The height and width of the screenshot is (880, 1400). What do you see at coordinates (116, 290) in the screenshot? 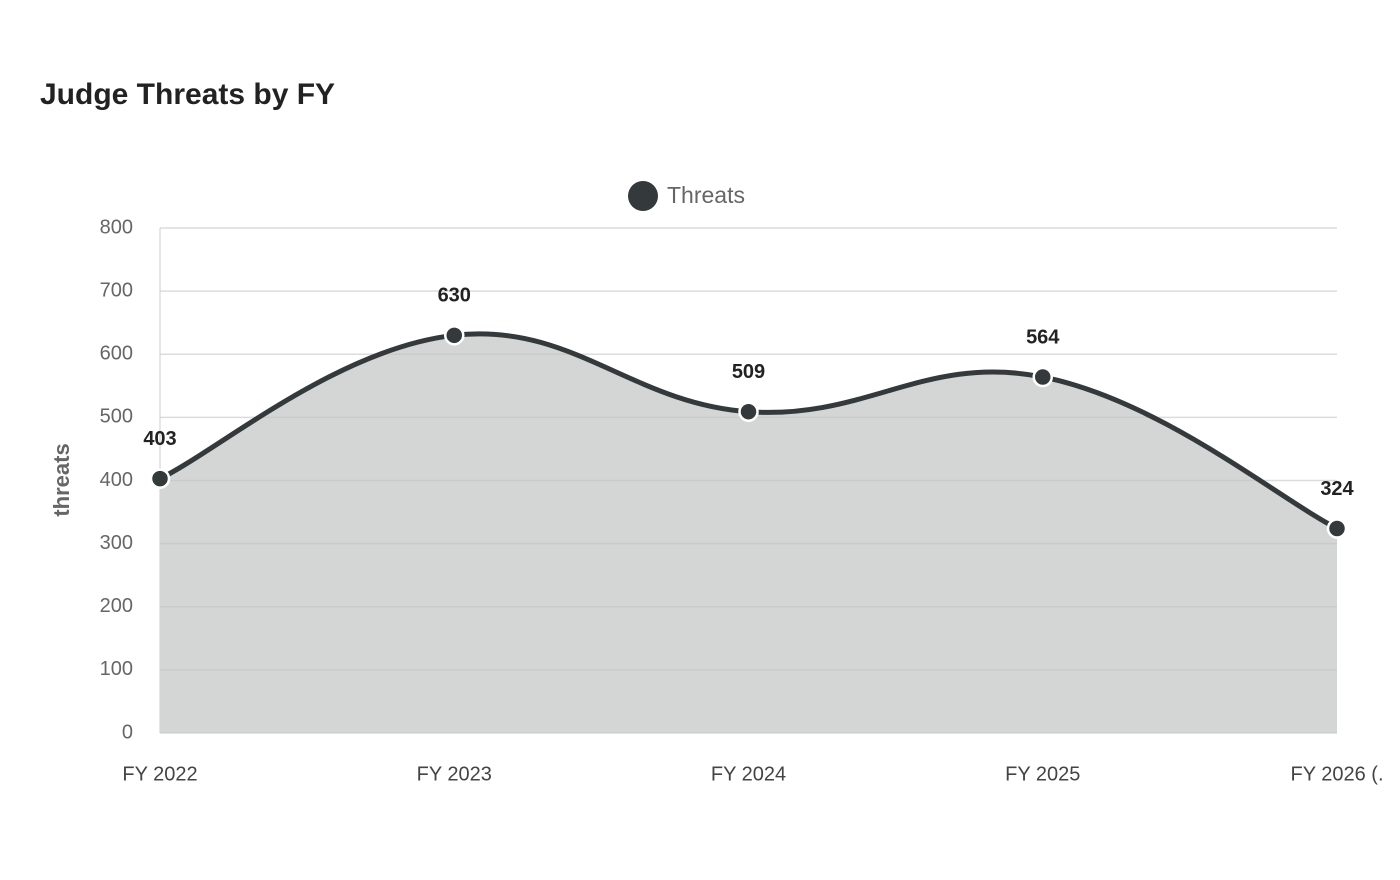
I see `y-tick-label: 700` at bounding box center [116, 290].